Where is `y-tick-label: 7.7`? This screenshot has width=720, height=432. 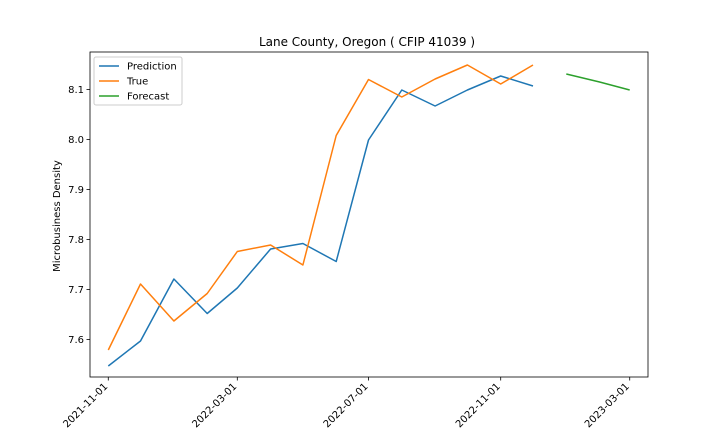
y-tick-label: 7.7 is located at coordinates (76, 290).